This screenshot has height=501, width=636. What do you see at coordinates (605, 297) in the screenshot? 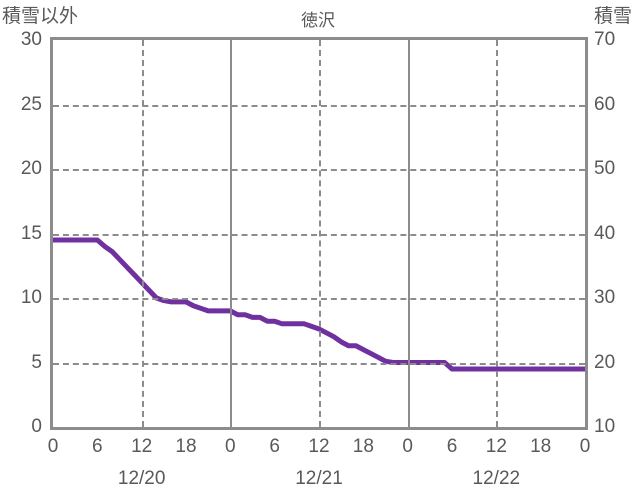
I see `right-tick-30: 30` at bounding box center [605, 297].